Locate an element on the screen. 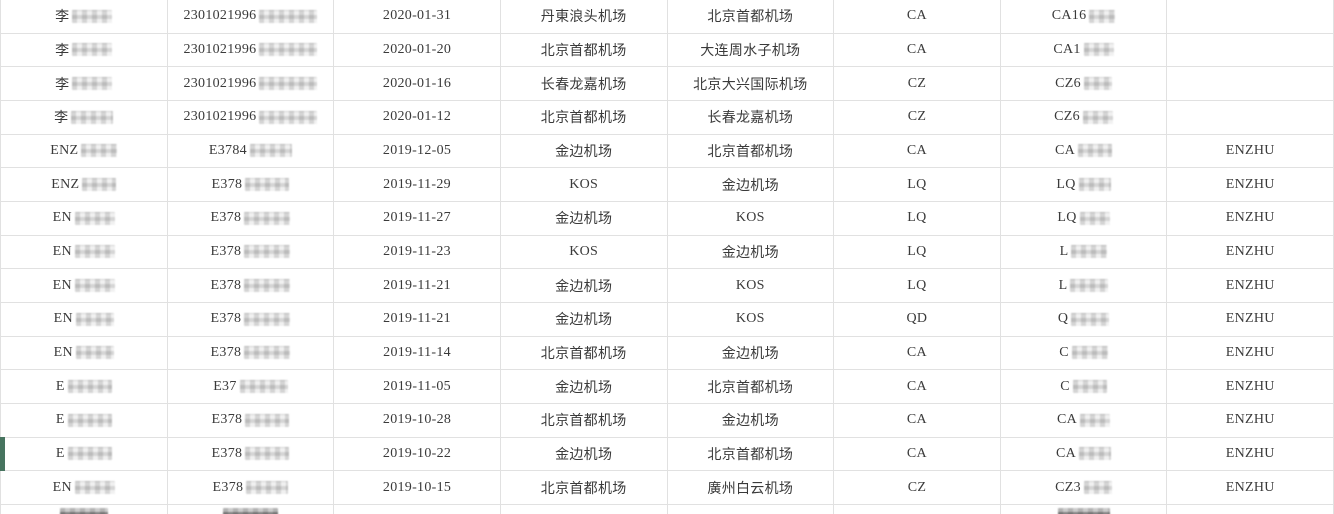 Image resolution: width=1334 pixels, height=514 pixels. cell-flight-date: 2019-11-27 is located at coordinates (416, 218).